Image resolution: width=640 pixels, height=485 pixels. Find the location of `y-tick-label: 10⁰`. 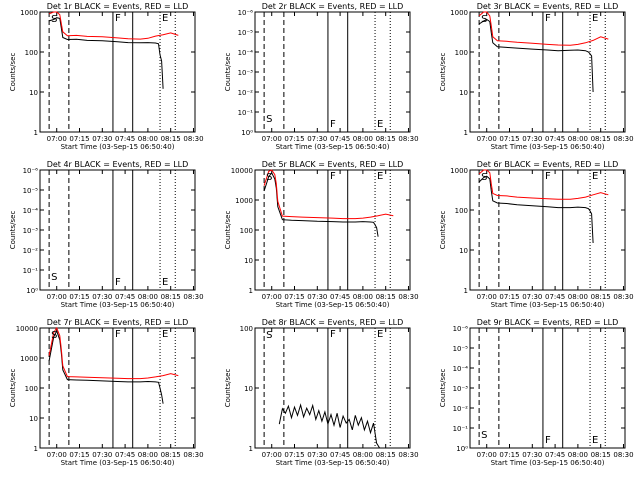

y-tick-label: 10⁰ is located at coordinates (32, 291).